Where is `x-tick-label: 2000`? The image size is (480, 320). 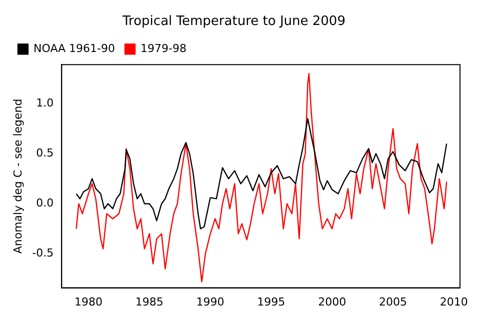 x-tick-label: 2000 is located at coordinates (332, 301).